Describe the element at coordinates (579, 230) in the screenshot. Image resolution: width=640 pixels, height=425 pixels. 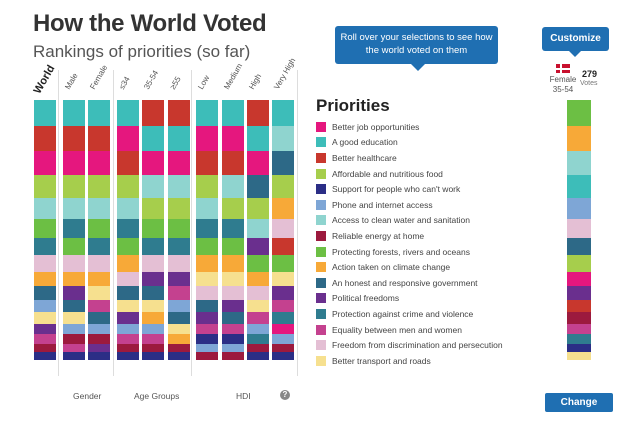
I see `selection-column` at that location.